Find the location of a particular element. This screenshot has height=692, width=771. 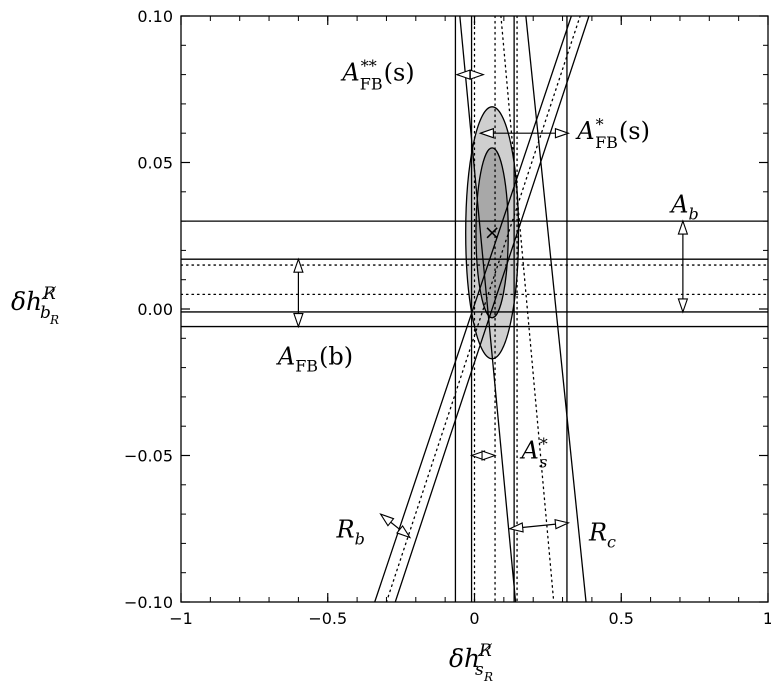

best-fit-marker: × is located at coordinates (492, 232).